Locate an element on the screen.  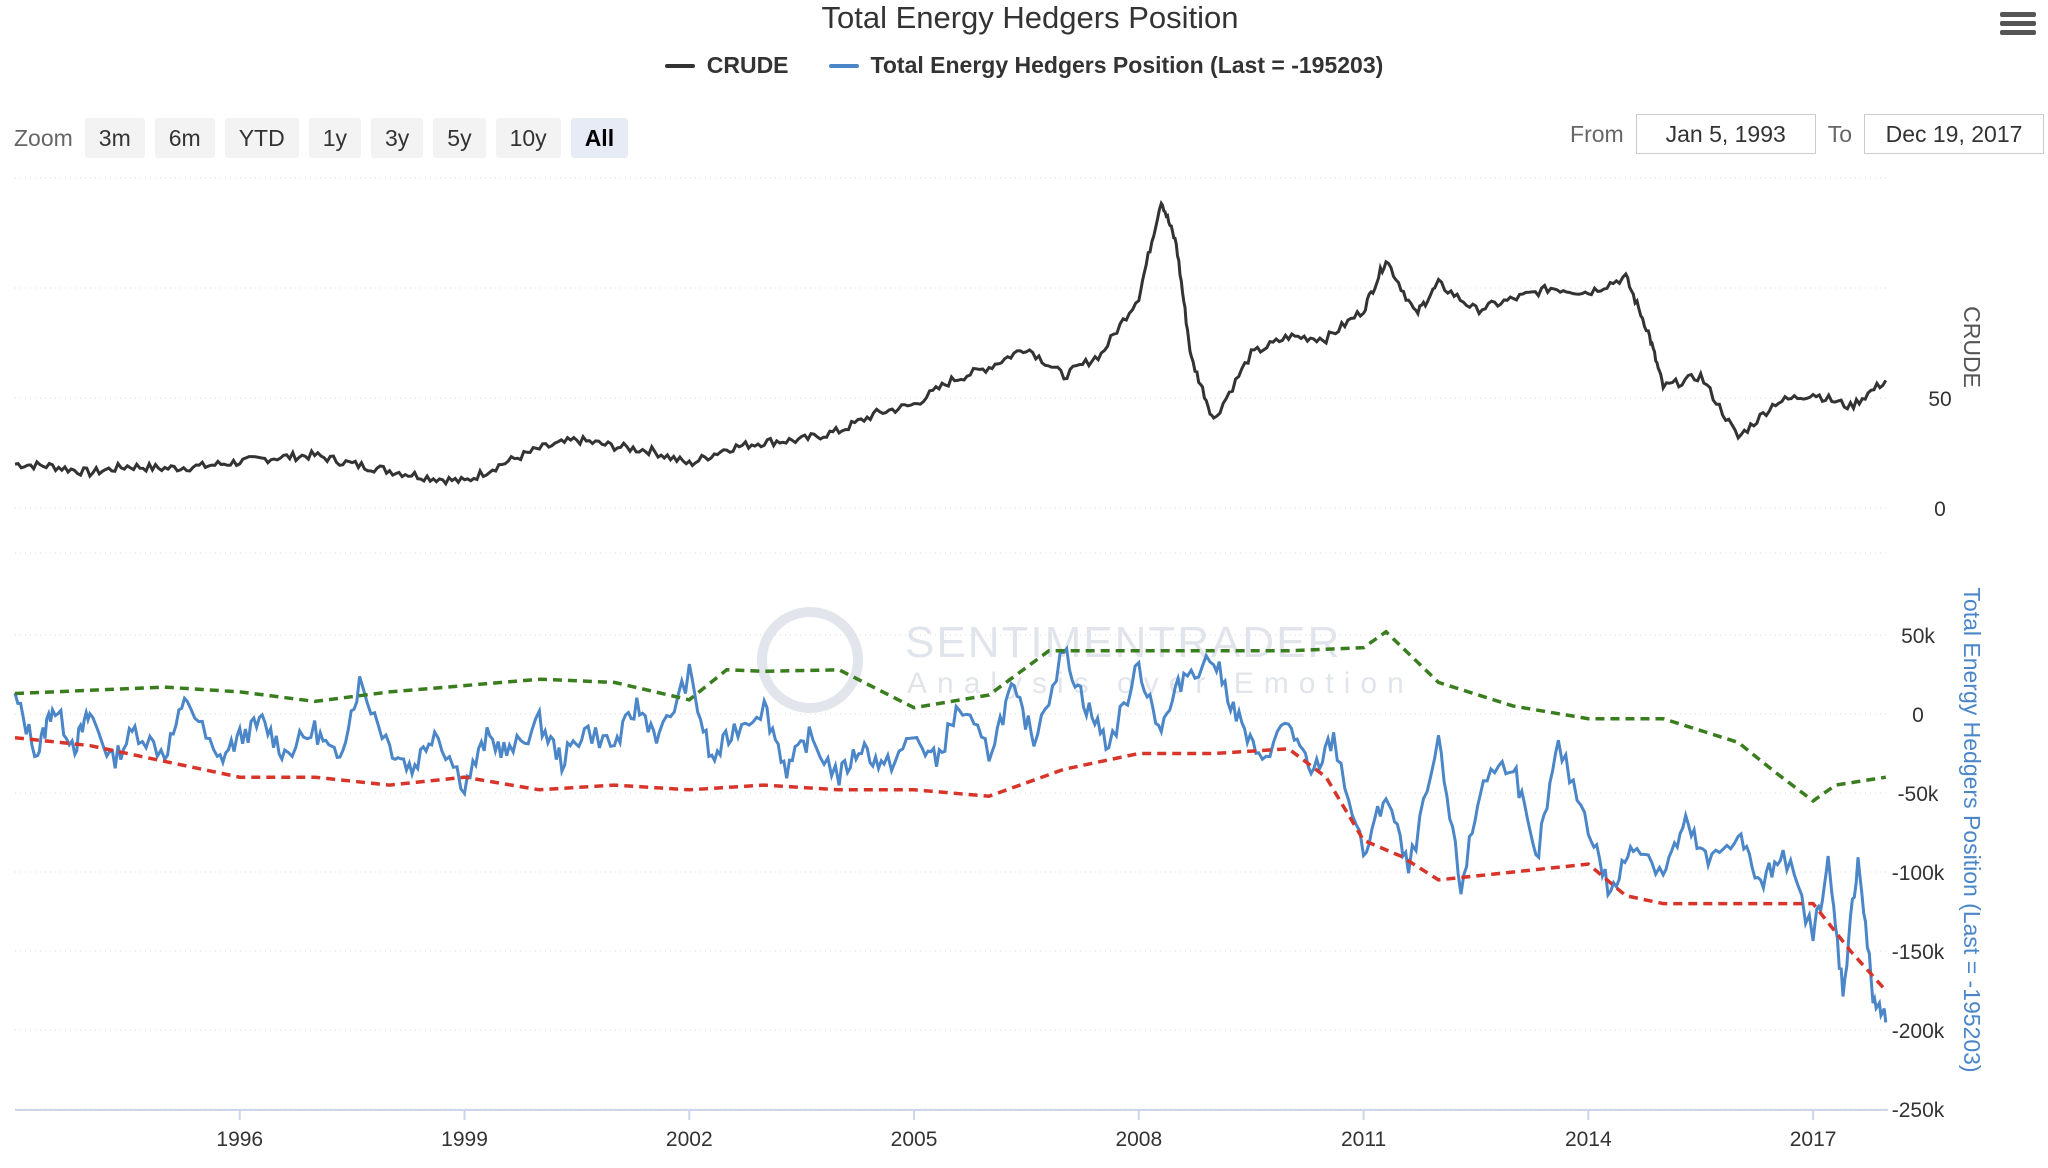
zoom-ytd-button: YTD is located at coordinates (261, 138).